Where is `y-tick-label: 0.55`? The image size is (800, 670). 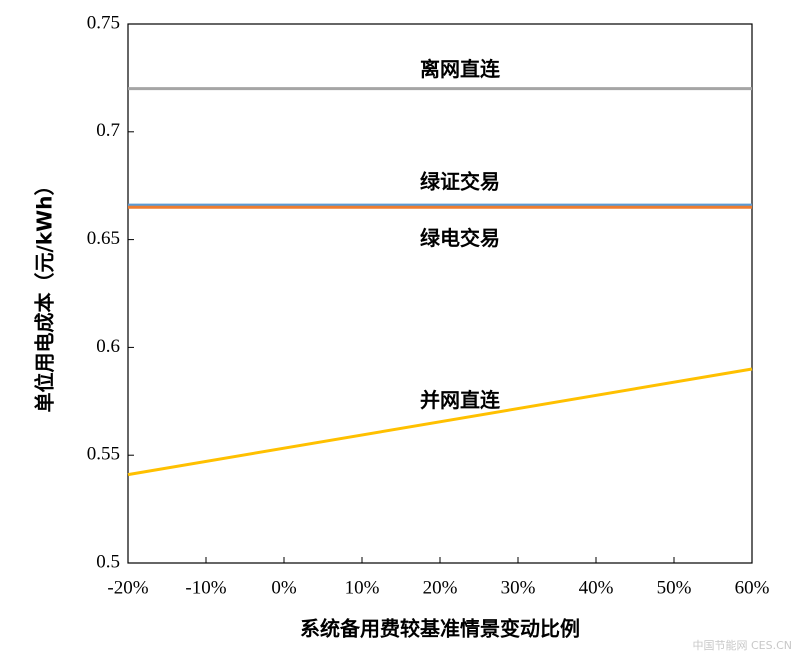
y-tick-label: 0.55 is located at coordinates (103, 454).